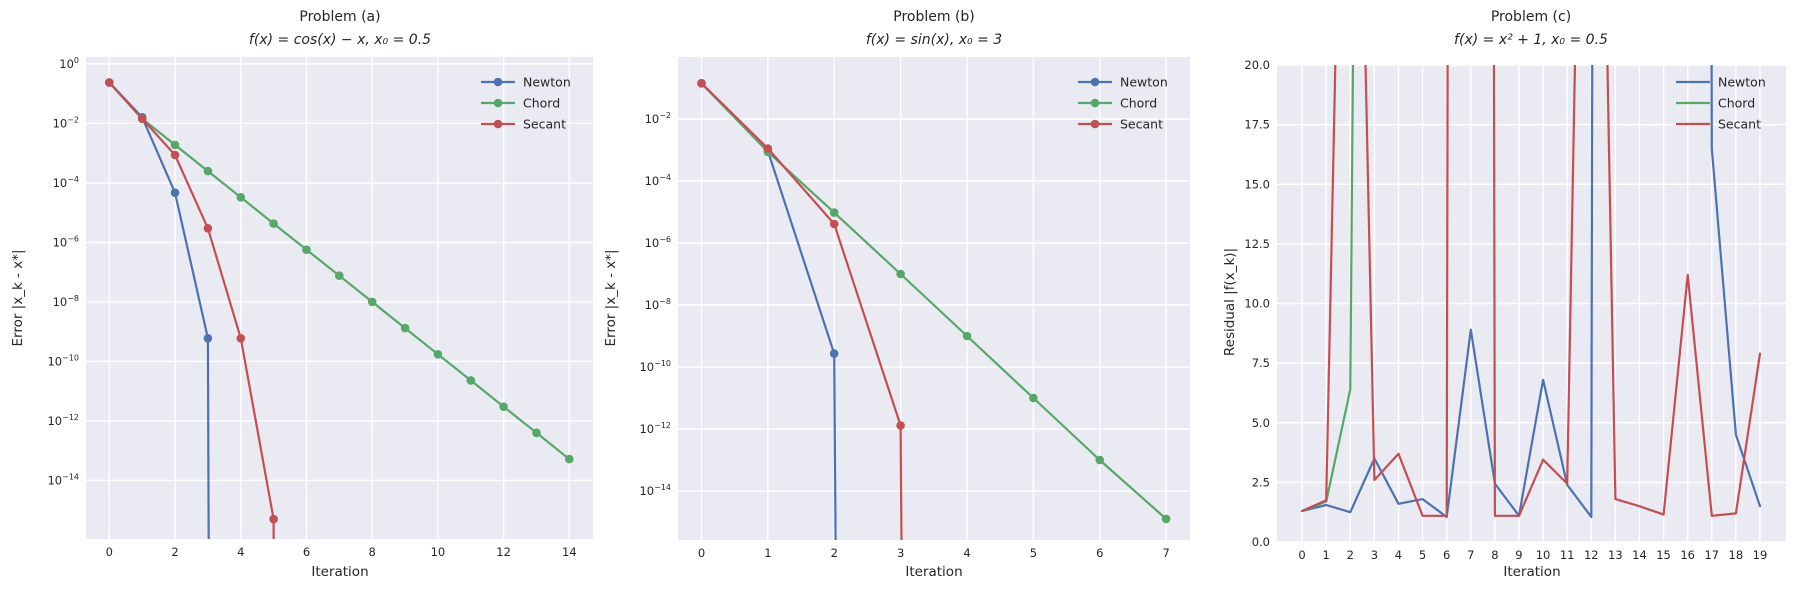  What do you see at coordinates (801, 254) in the screenshot?
I see `series-secant-markers` at bounding box center [801, 254].